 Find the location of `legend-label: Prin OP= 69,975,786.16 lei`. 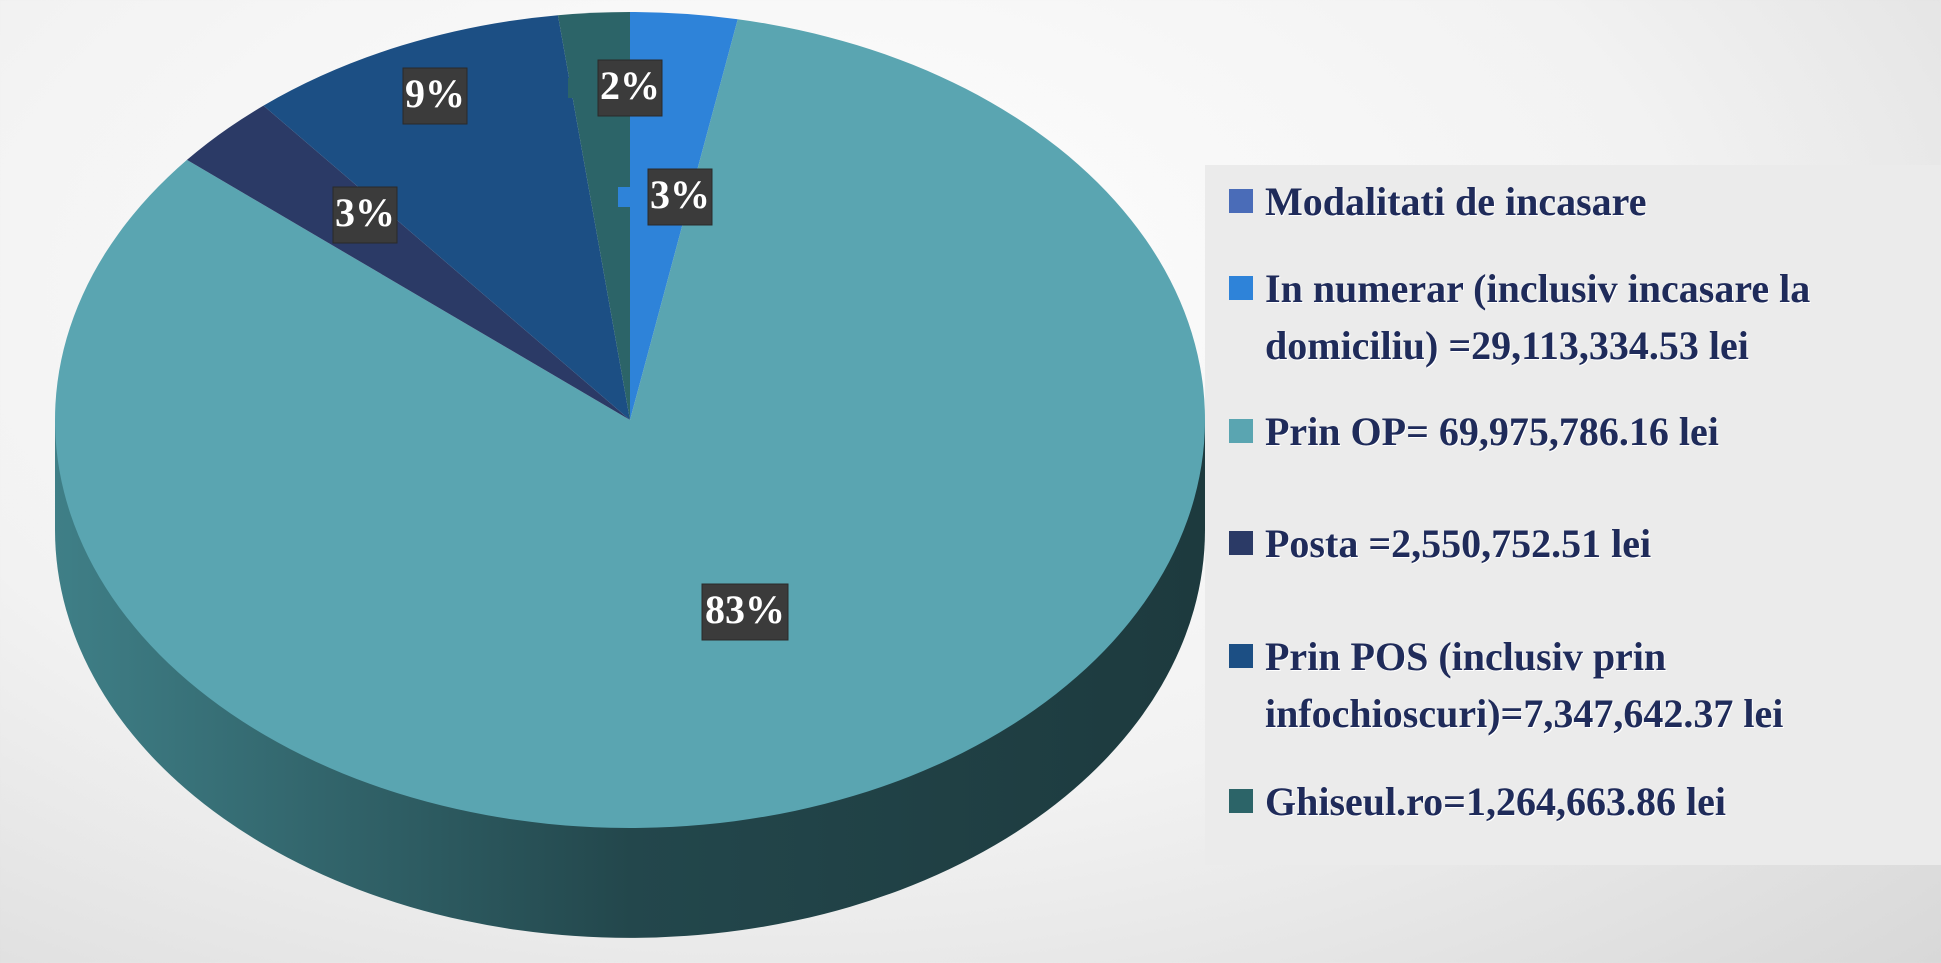

legend-label: Prin OP= 69,975,786.16 lei is located at coordinates (1492, 431).